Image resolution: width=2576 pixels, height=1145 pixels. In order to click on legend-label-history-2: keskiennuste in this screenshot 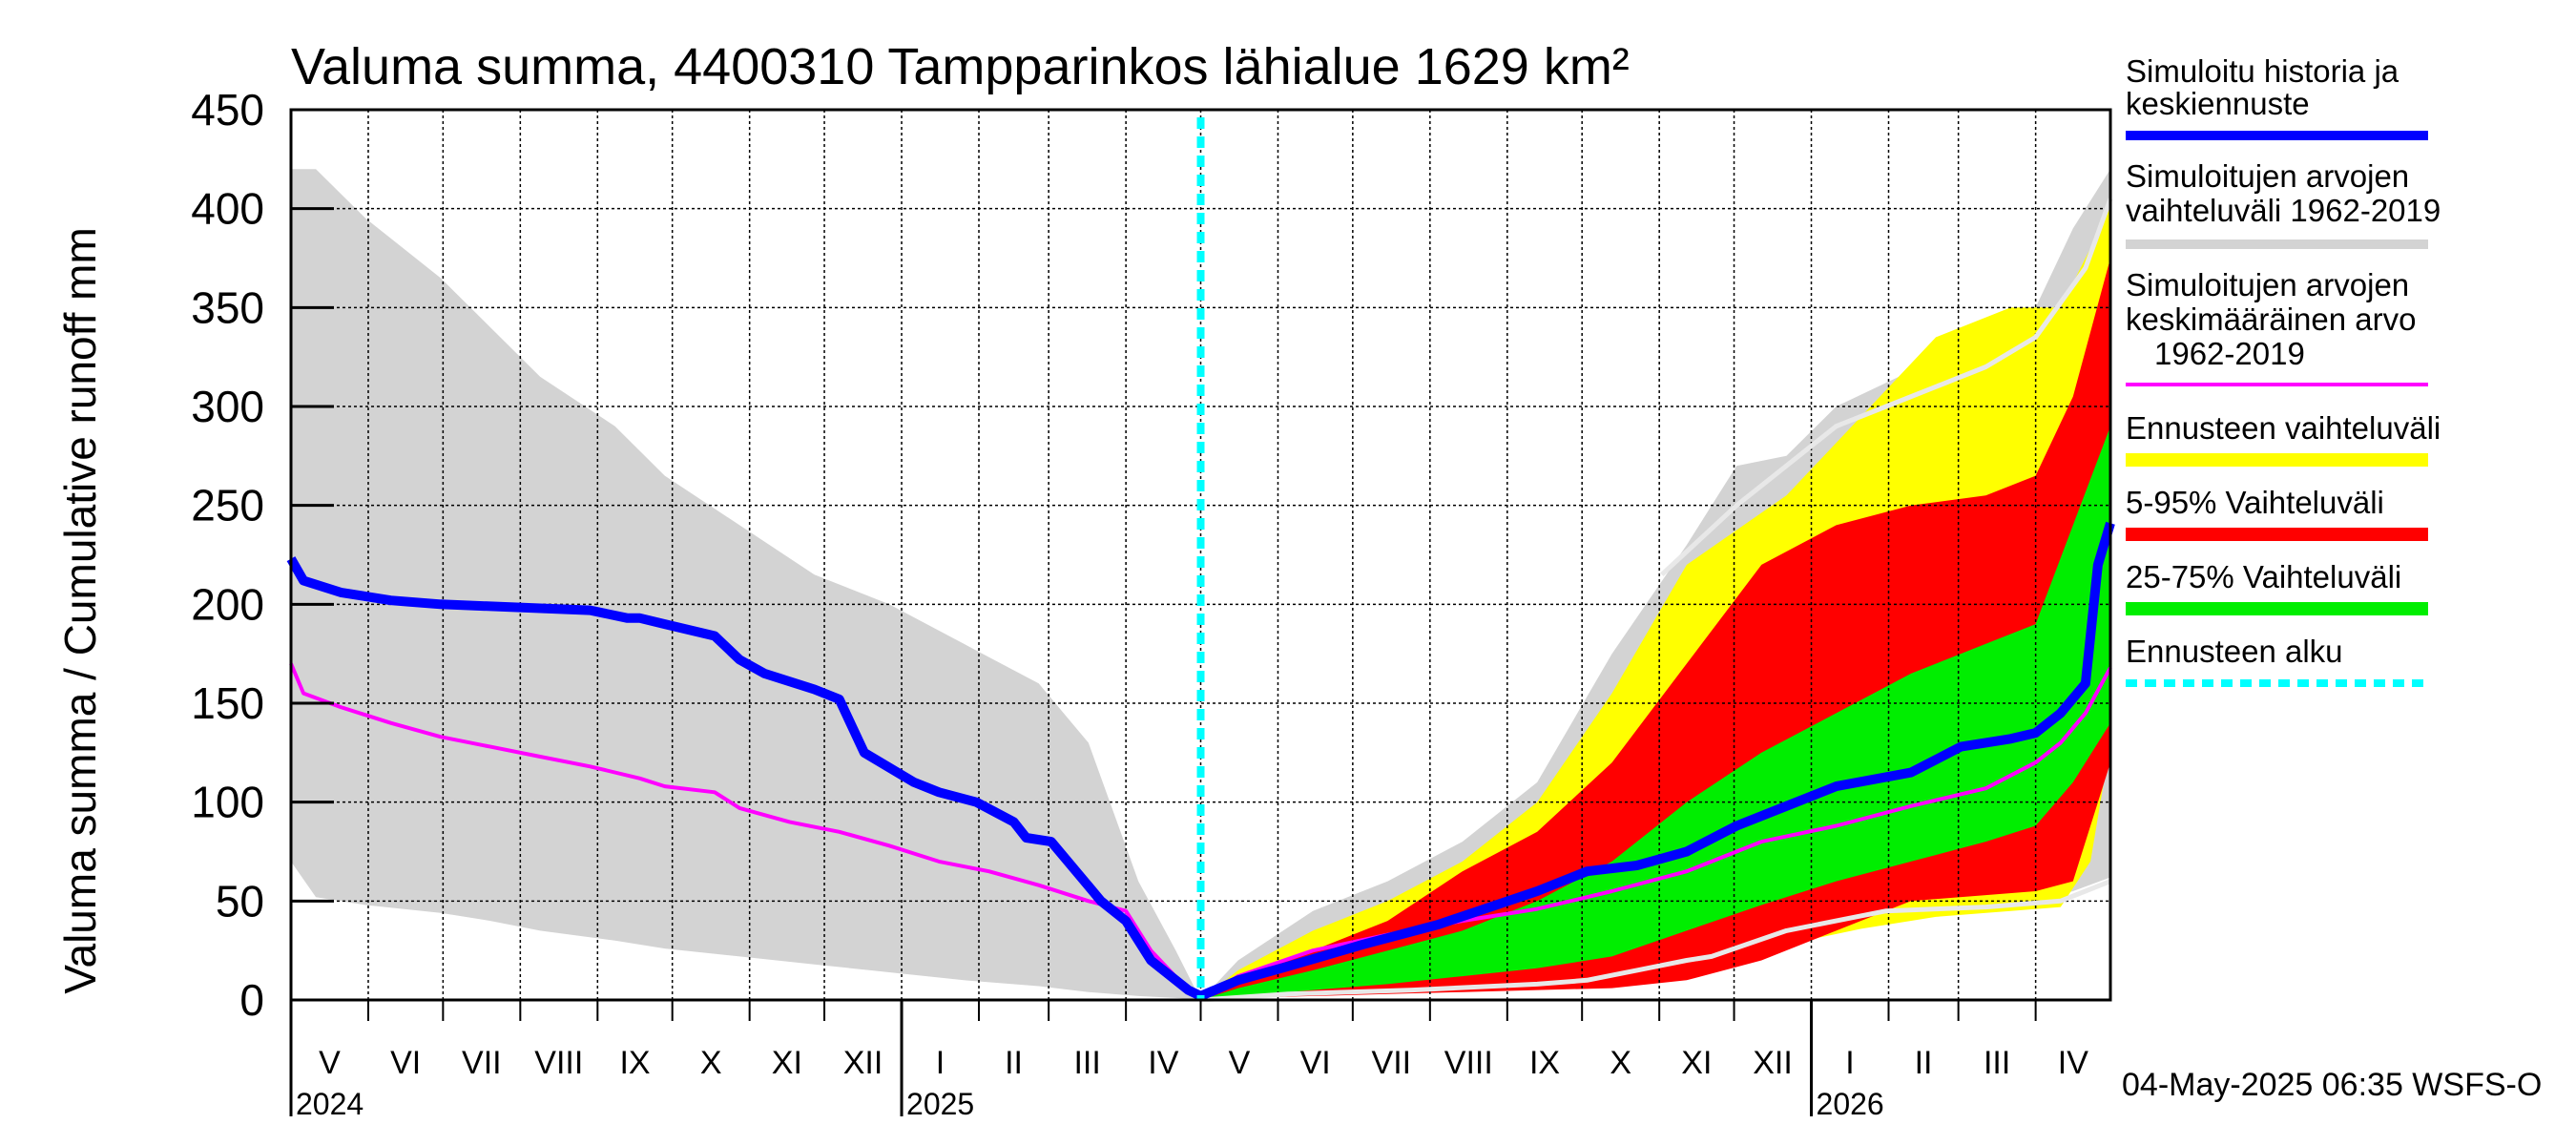, I will do `click(2218, 103)`.